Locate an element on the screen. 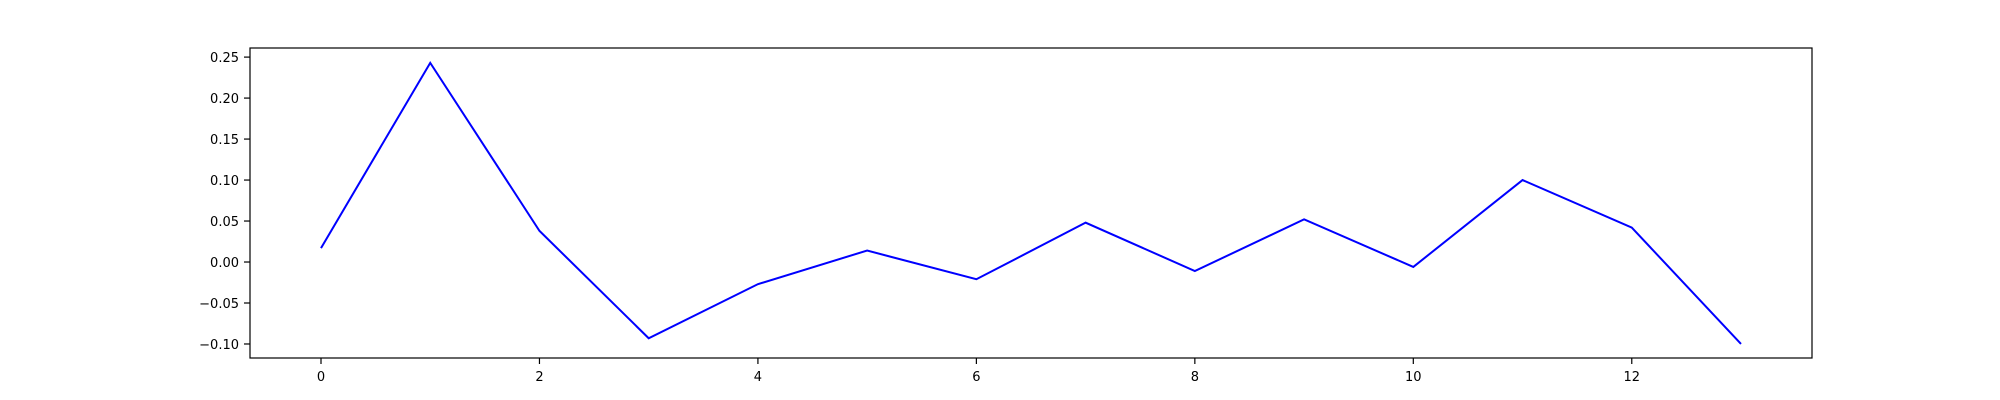 Image resolution: width=2000 pixels, height=400 pixels. y-tick-label: −0.05 is located at coordinates (219, 304).